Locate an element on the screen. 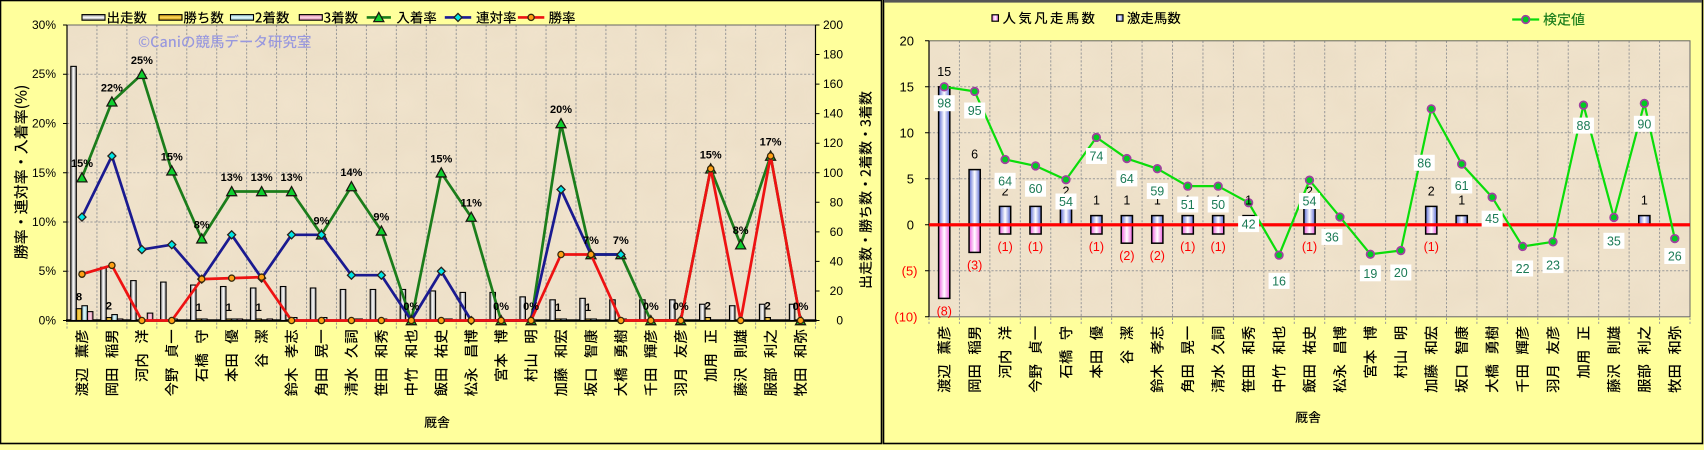 This screenshot has width=1704, height=450. svg-text: 5 is located at coordinates (910, 178).